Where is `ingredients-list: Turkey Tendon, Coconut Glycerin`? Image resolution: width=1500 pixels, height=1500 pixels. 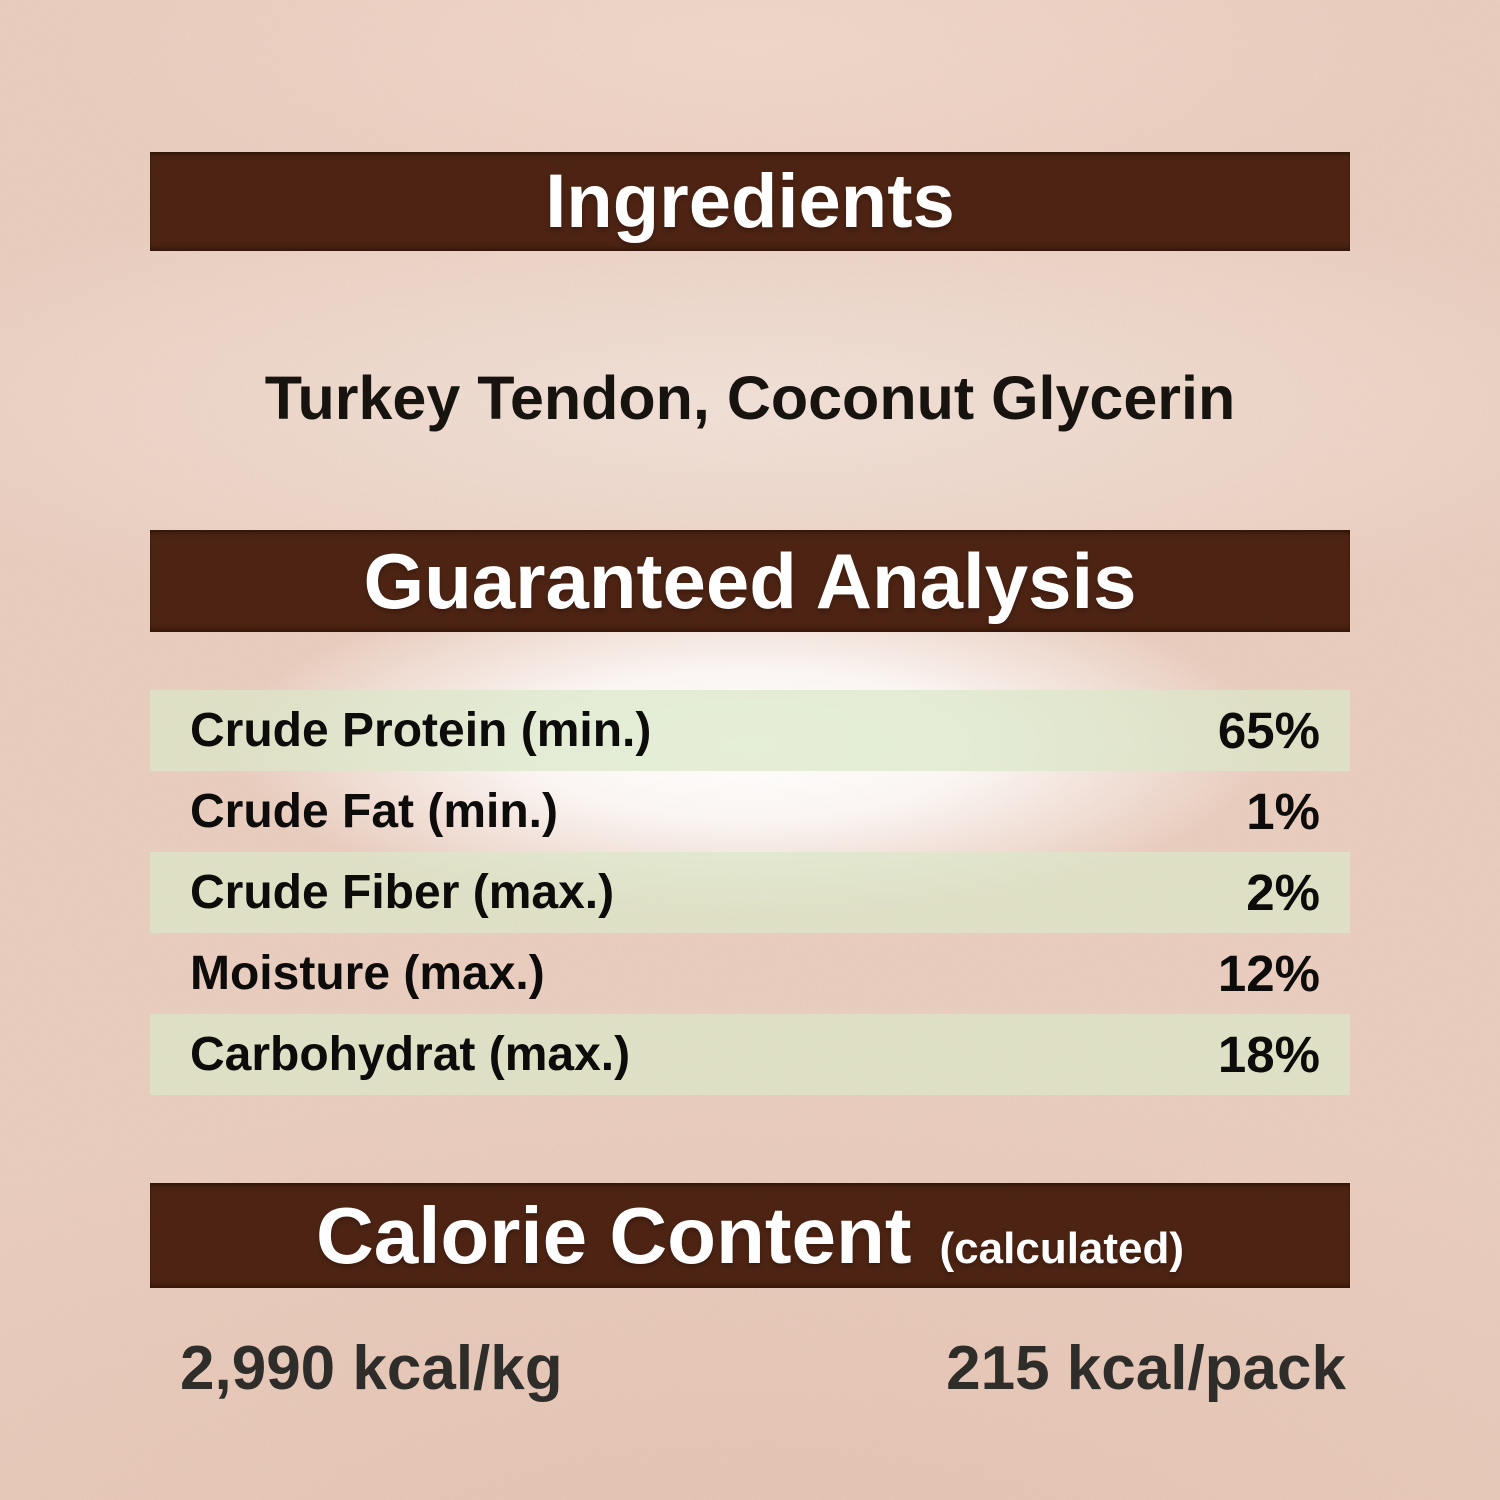
ingredients-list: Turkey Tendon, Coconut Glycerin is located at coordinates (750, 398).